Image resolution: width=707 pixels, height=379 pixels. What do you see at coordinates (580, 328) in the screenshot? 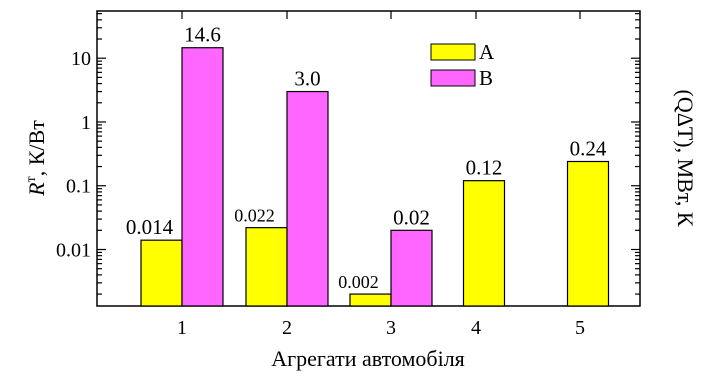
I see `x-tick-label: 5` at bounding box center [580, 328].